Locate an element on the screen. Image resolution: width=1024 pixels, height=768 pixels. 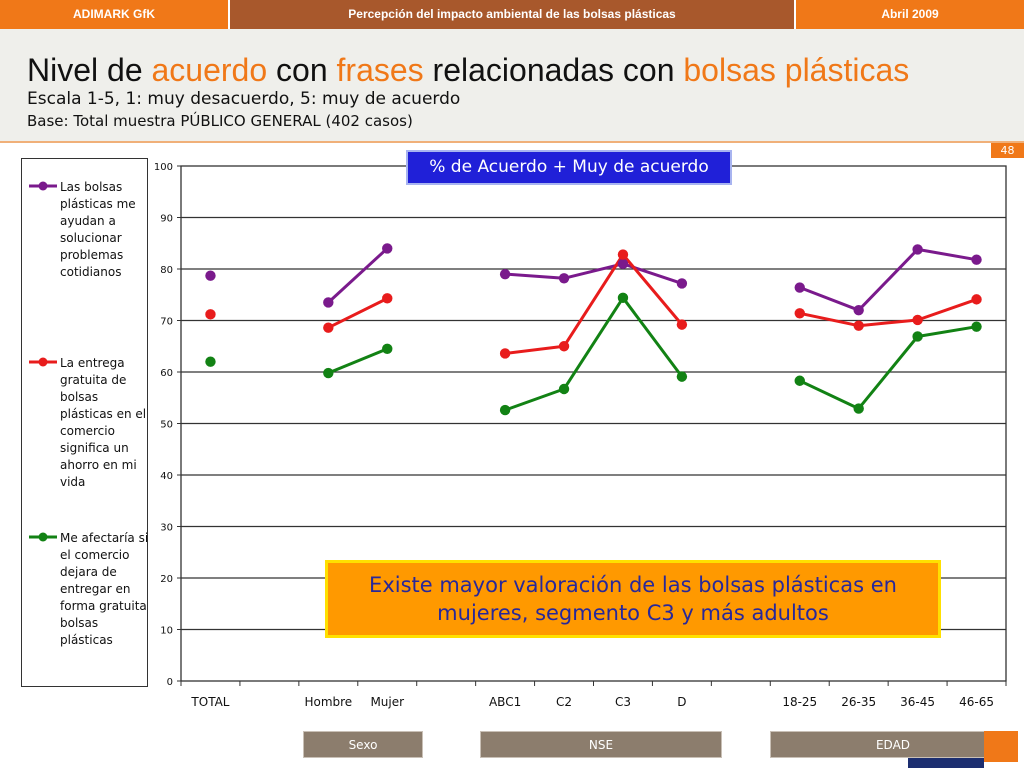
slide-header is located at coordinates (512, 85).